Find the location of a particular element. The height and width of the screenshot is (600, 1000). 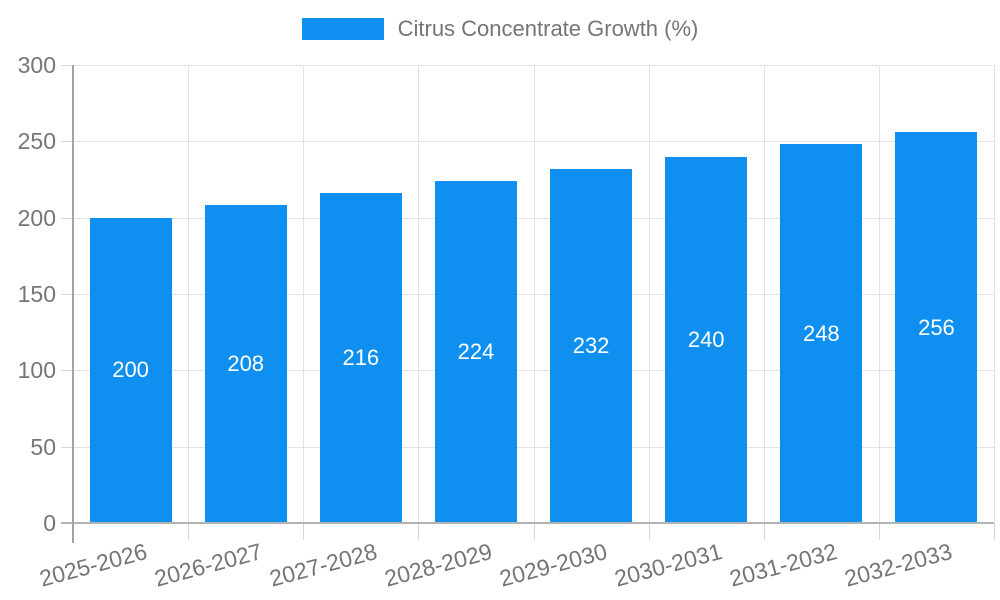

y-axis-tick-label: 300 is located at coordinates (36, 65).